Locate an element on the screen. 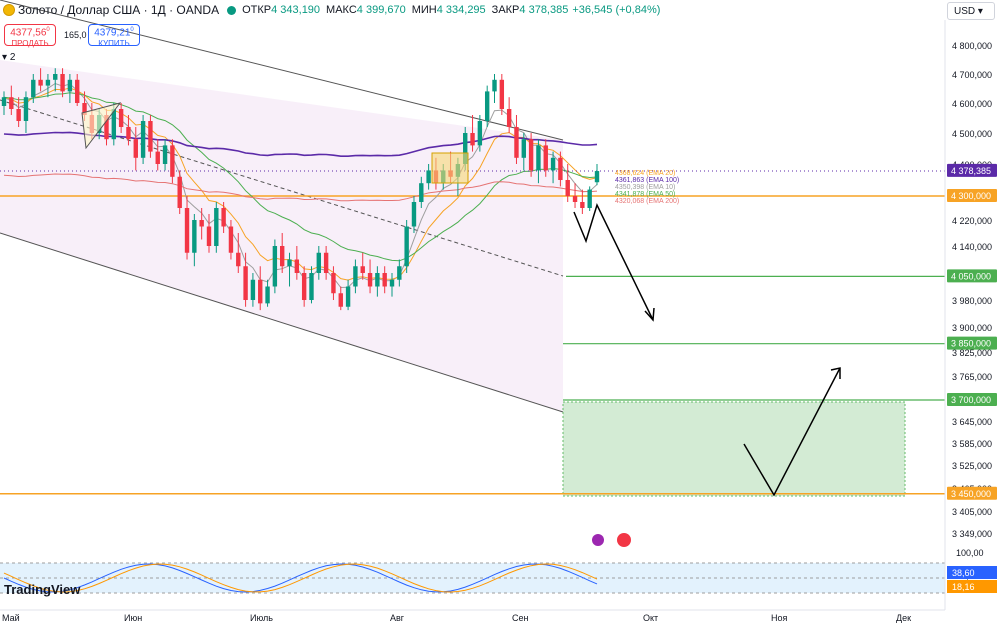  y-tick-label: 3 645,000 is located at coordinates (972, 422).